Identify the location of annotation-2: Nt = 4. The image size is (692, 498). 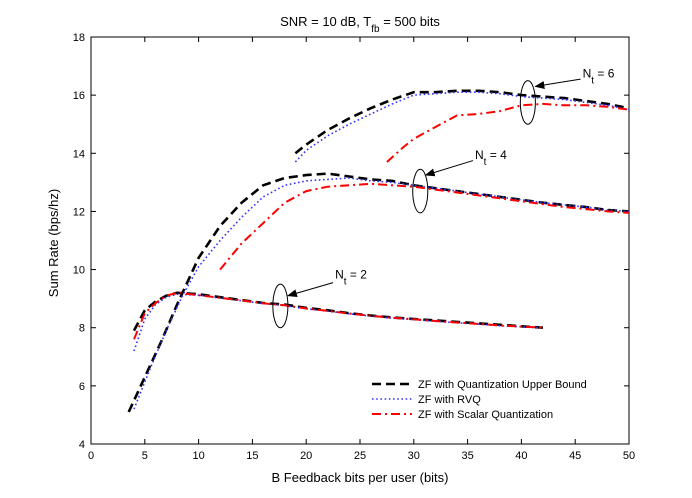
(459, 181).